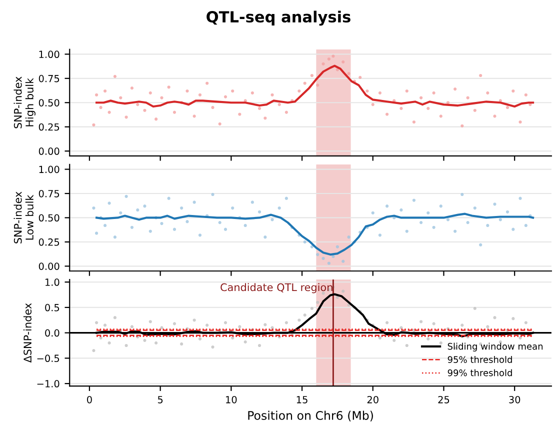 Image resolution: width=557 pixels, height=429 pixels. I want to click on x-tick-label: 20, so click(372, 400).